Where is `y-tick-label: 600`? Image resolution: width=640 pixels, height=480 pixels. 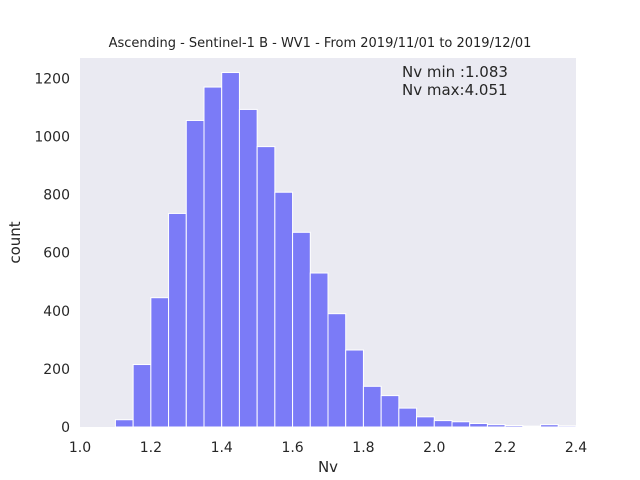
y-tick-label: 600 is located at coordinates (56, 254).